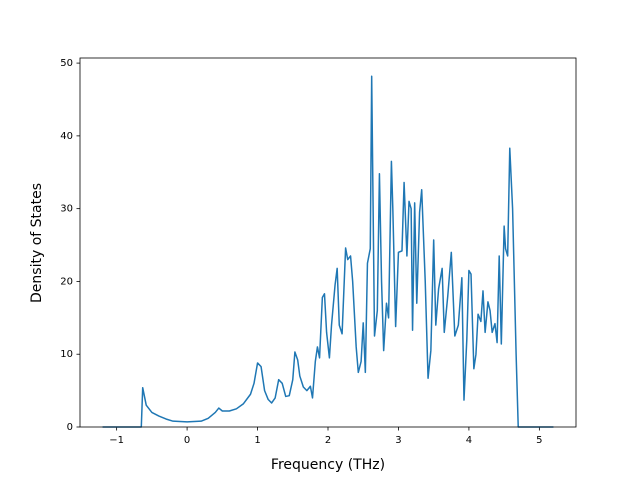 The image size is (640, 480). What do you see at coordinates (66, 354) in the screenshot?
I see `y-tick-label: 10` at bounding box center [66, 354].